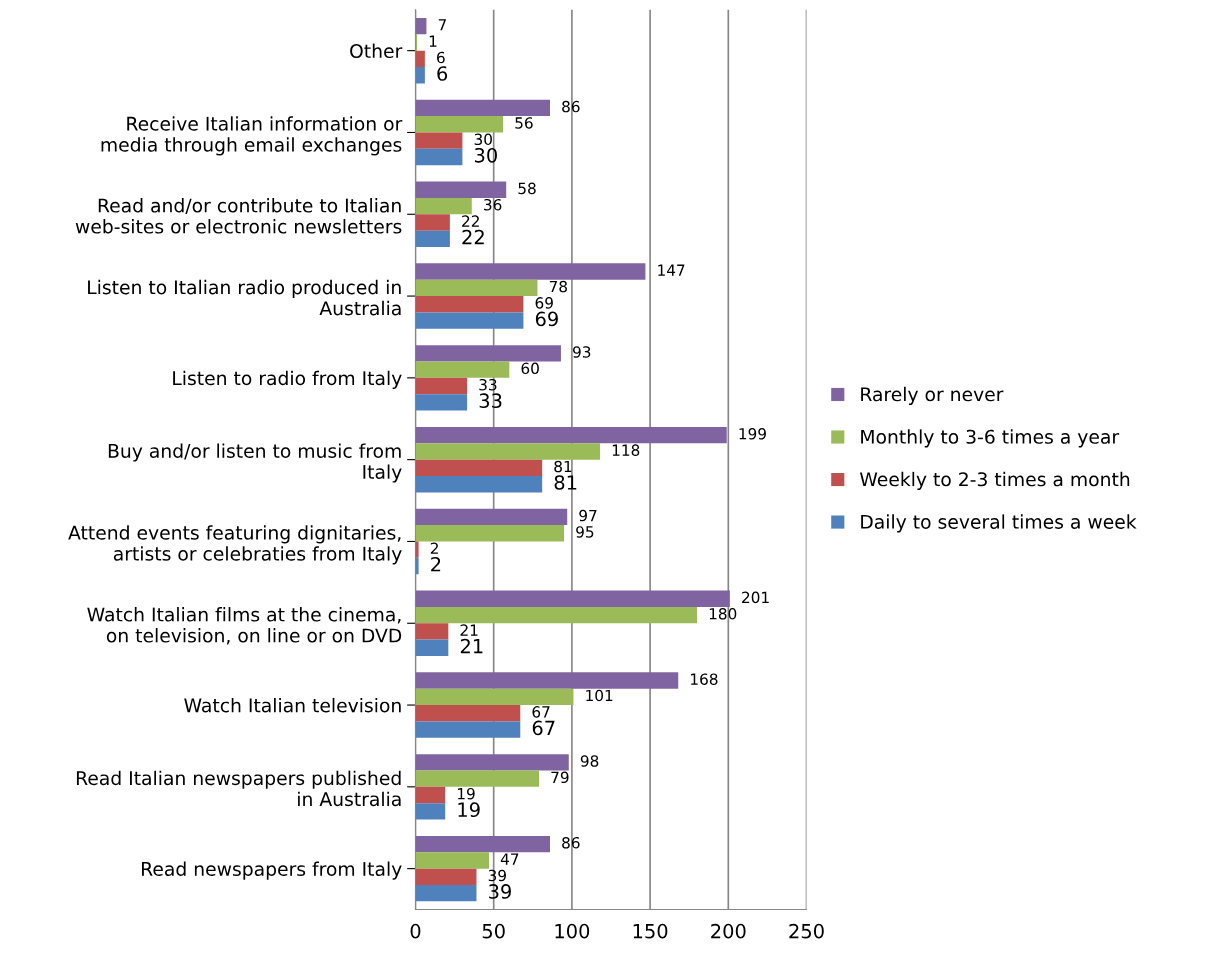  What do you see at coordinates (415, 931) in the screenshot?
I see `x-tick-label: 0` at bounding box center [415, 931].